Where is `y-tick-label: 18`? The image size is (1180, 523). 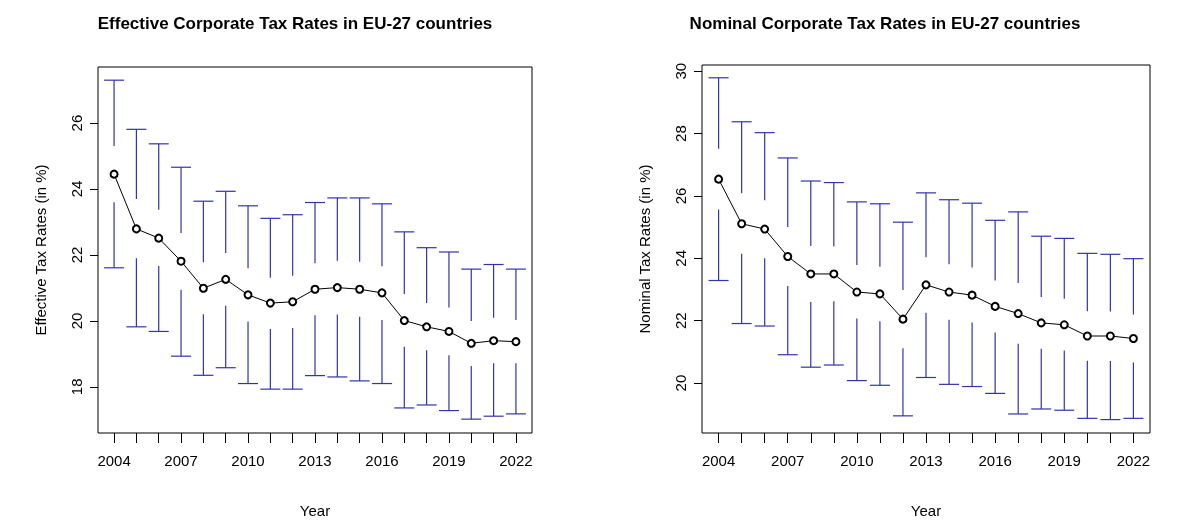 y-tick-label: 18 is located at coordinates (76, 387).